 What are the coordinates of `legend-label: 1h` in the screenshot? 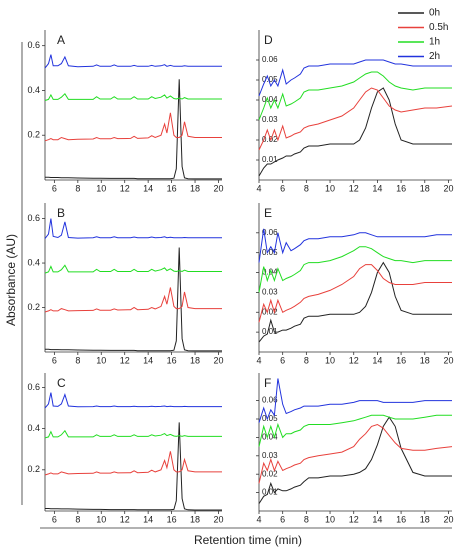 It's located at (434, 42).